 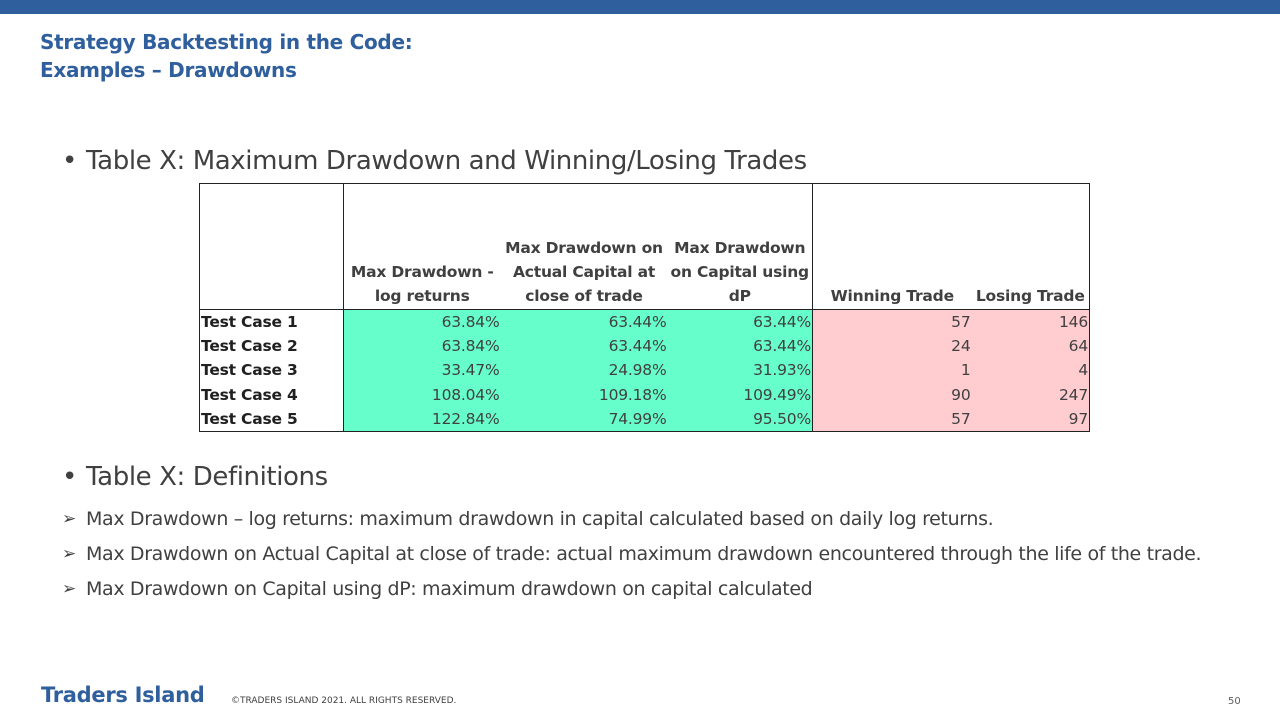 What do you see at coordinates (1030, 346) in the screenshot?
I see `table-cell: 64` at bounding box center [1030, 346].